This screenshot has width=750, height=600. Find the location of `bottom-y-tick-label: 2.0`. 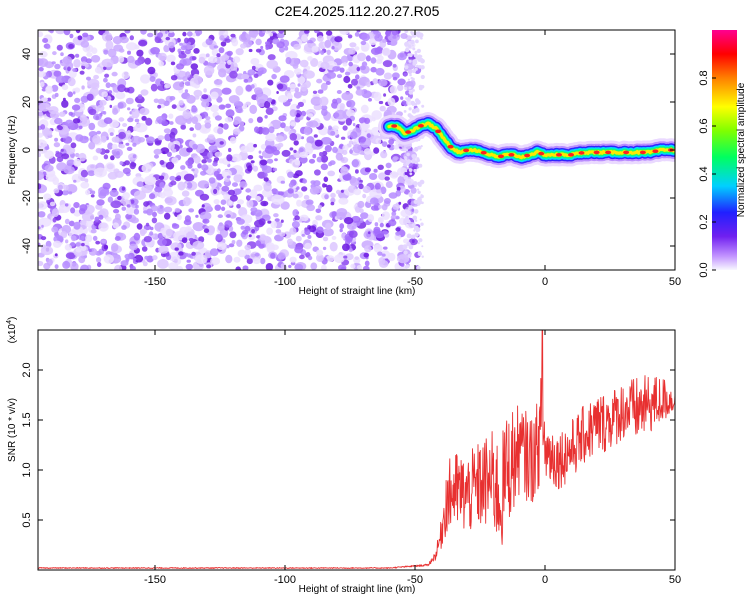

bottom-y-tick-label: 2.0 is located at coordinates (27, 369).